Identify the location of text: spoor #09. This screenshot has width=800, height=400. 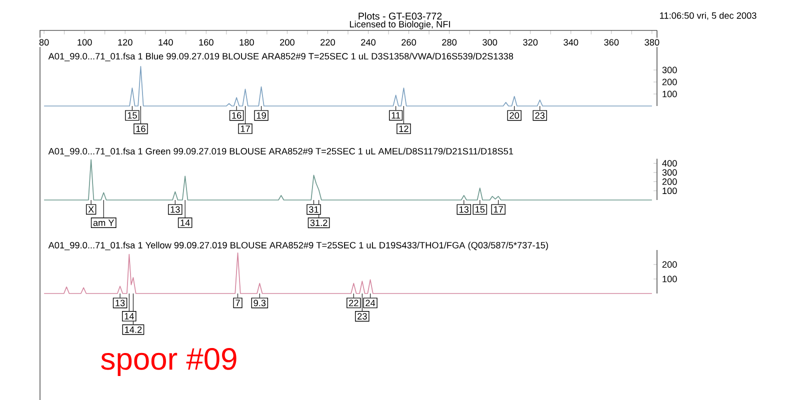
(168, 362).